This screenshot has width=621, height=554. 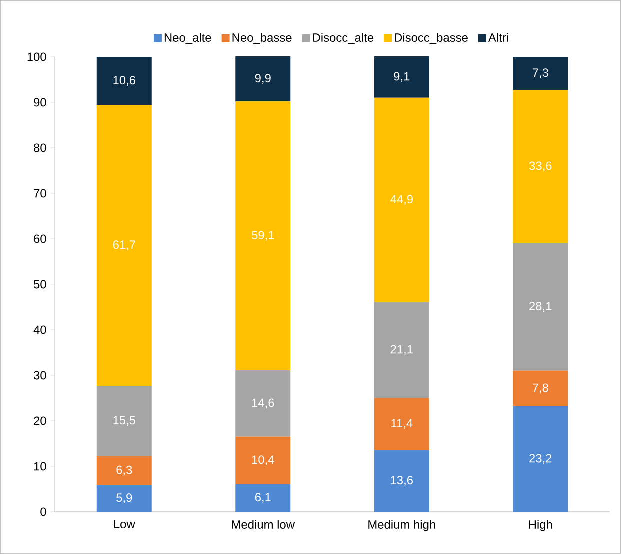 I want to click on data-label: 10,4, so click(x=263, y=461).